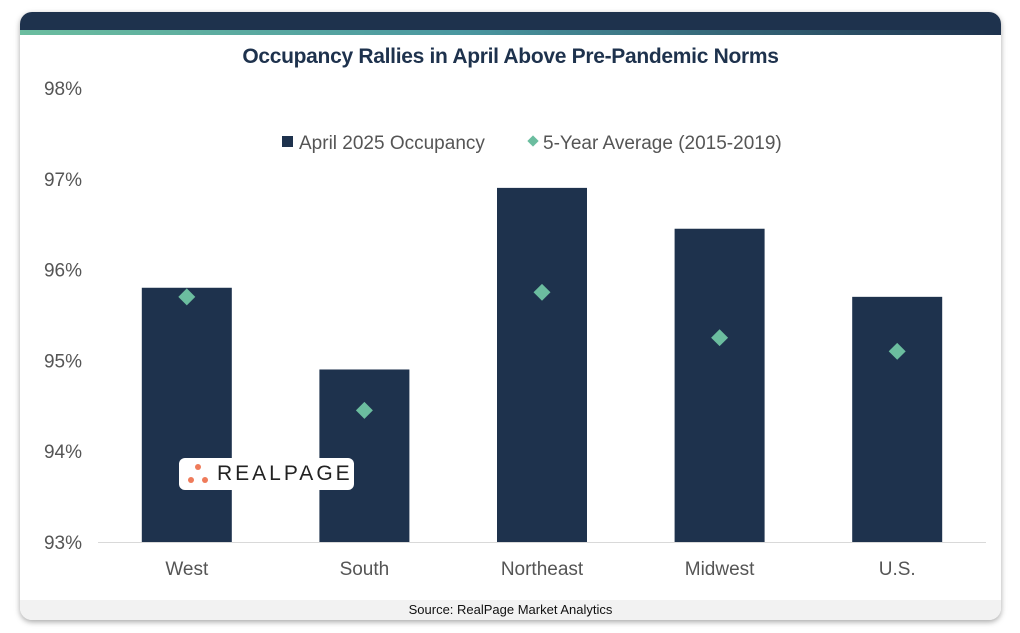  What do you see at coordinates (365, 569) in the screenshot?
I see `x-tick-label: South` at bounding box center [365, 569].